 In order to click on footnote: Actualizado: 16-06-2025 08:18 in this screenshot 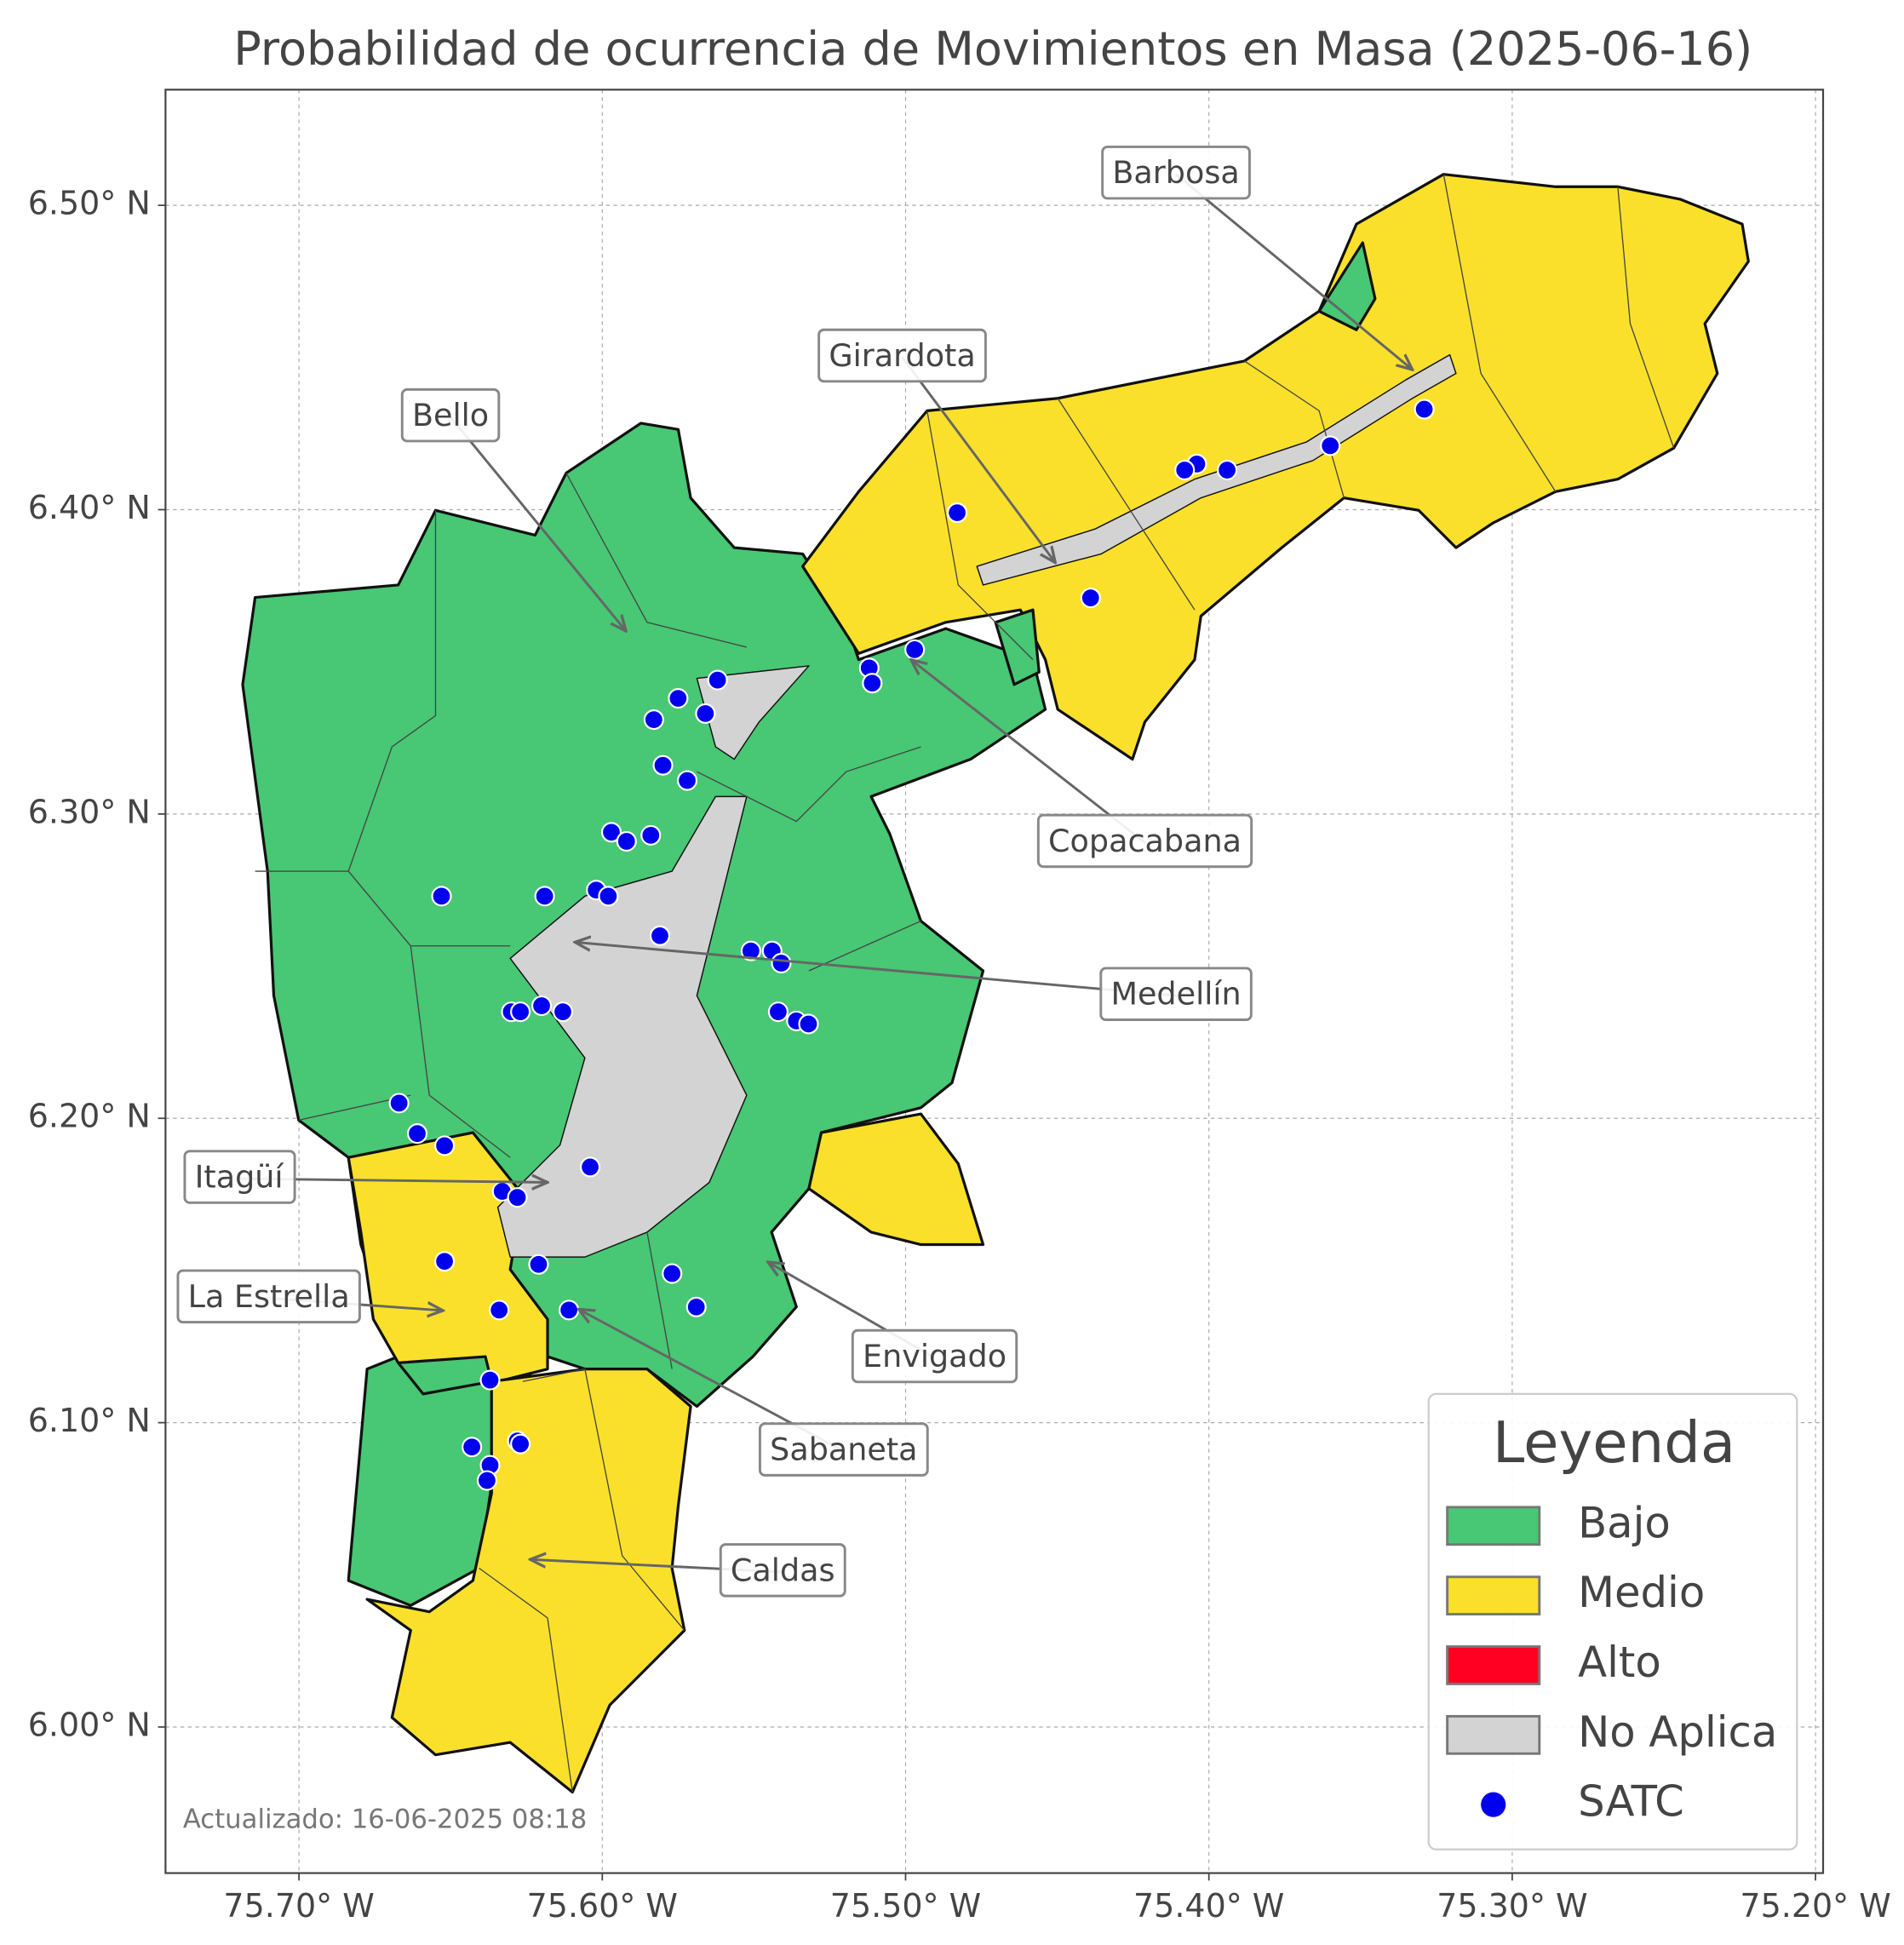, I will do `click(385, 1820)`.